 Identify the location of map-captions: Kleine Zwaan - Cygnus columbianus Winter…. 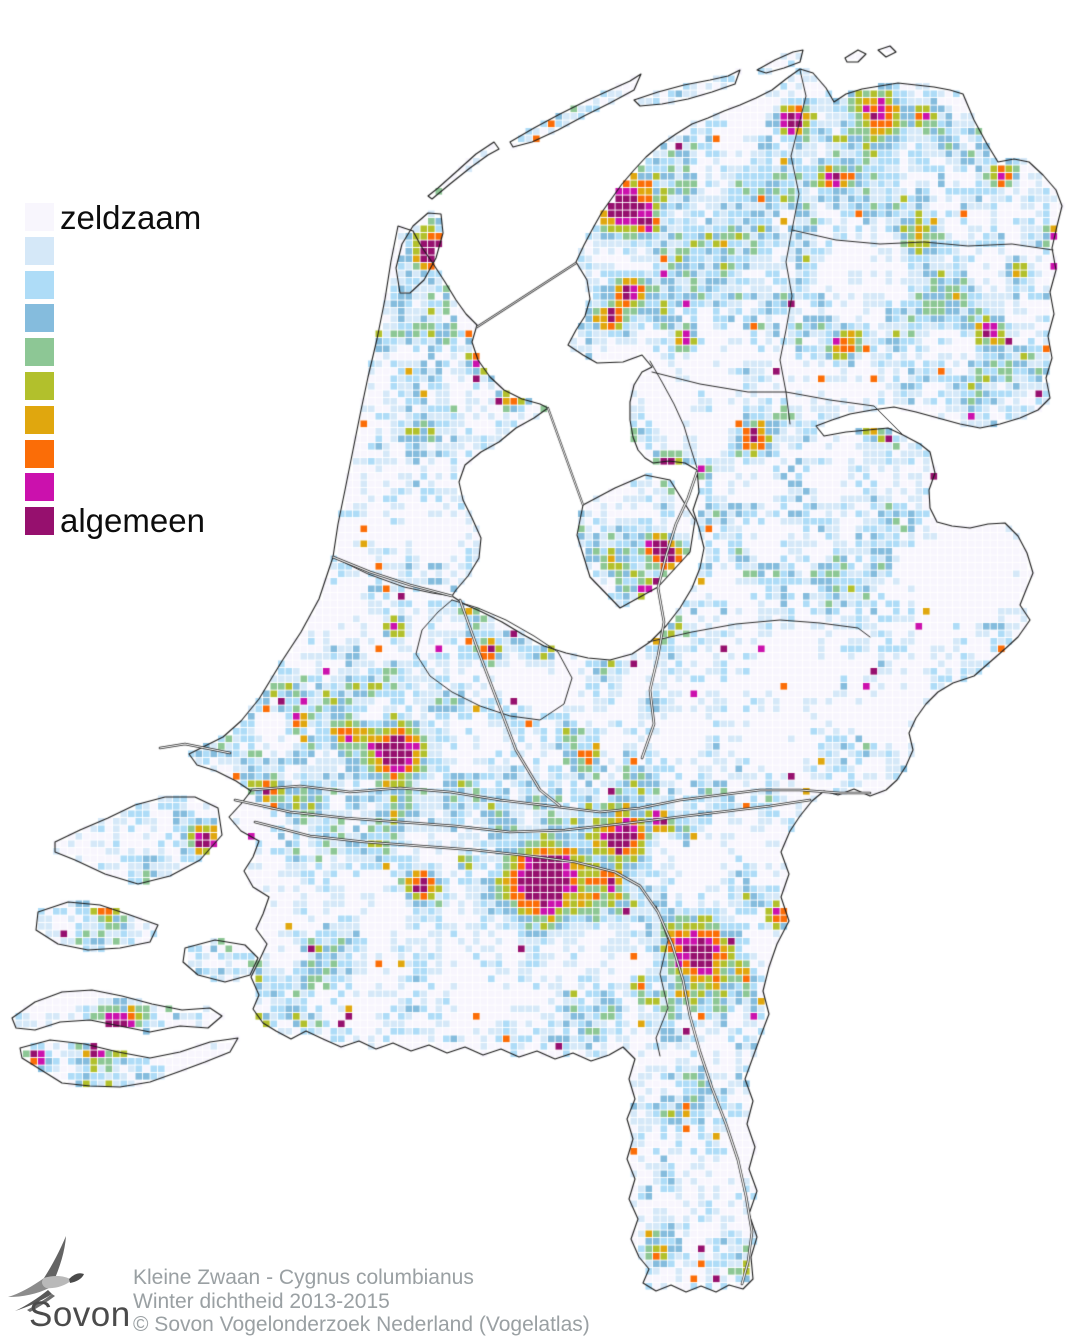
(361, 1301).